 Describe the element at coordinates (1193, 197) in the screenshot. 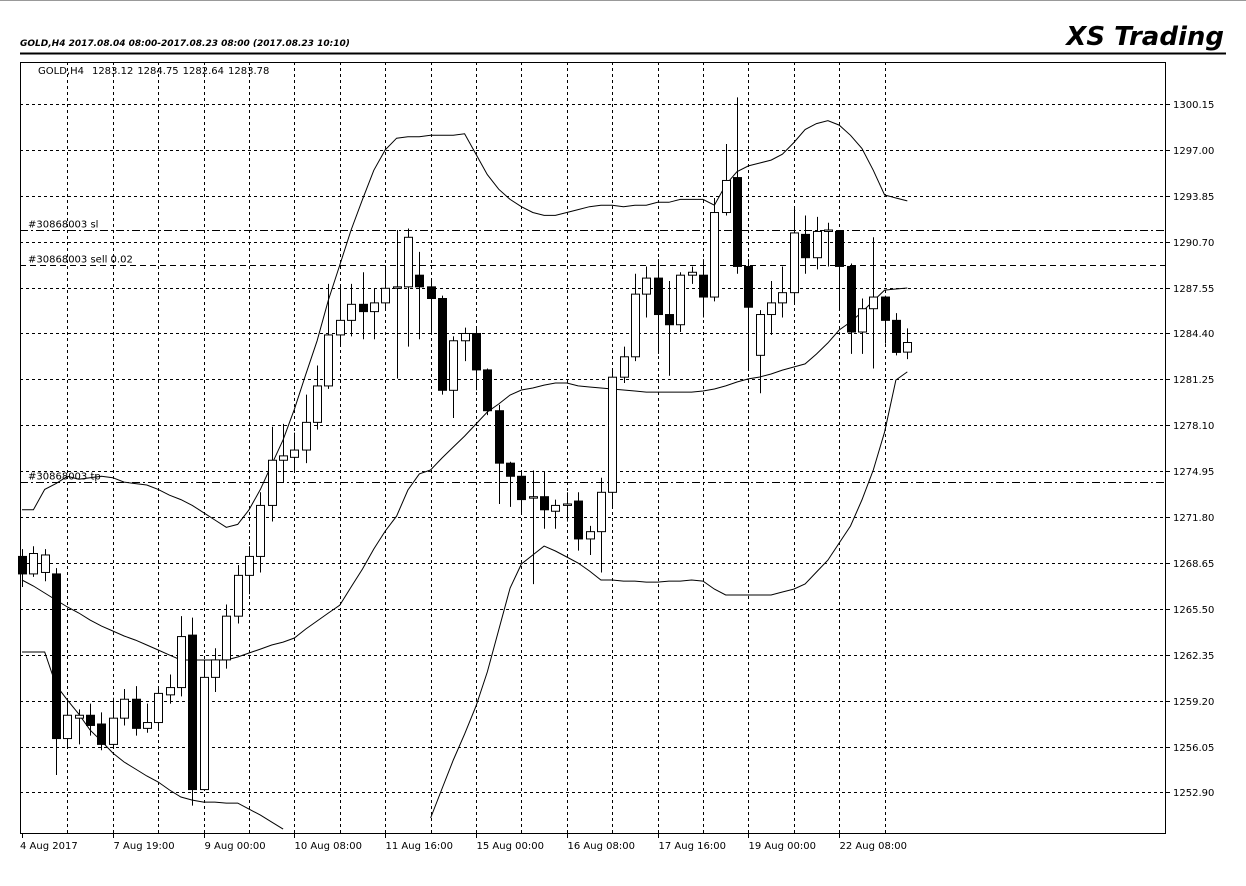

I see `y-tick-label: 1293.85` at that location.